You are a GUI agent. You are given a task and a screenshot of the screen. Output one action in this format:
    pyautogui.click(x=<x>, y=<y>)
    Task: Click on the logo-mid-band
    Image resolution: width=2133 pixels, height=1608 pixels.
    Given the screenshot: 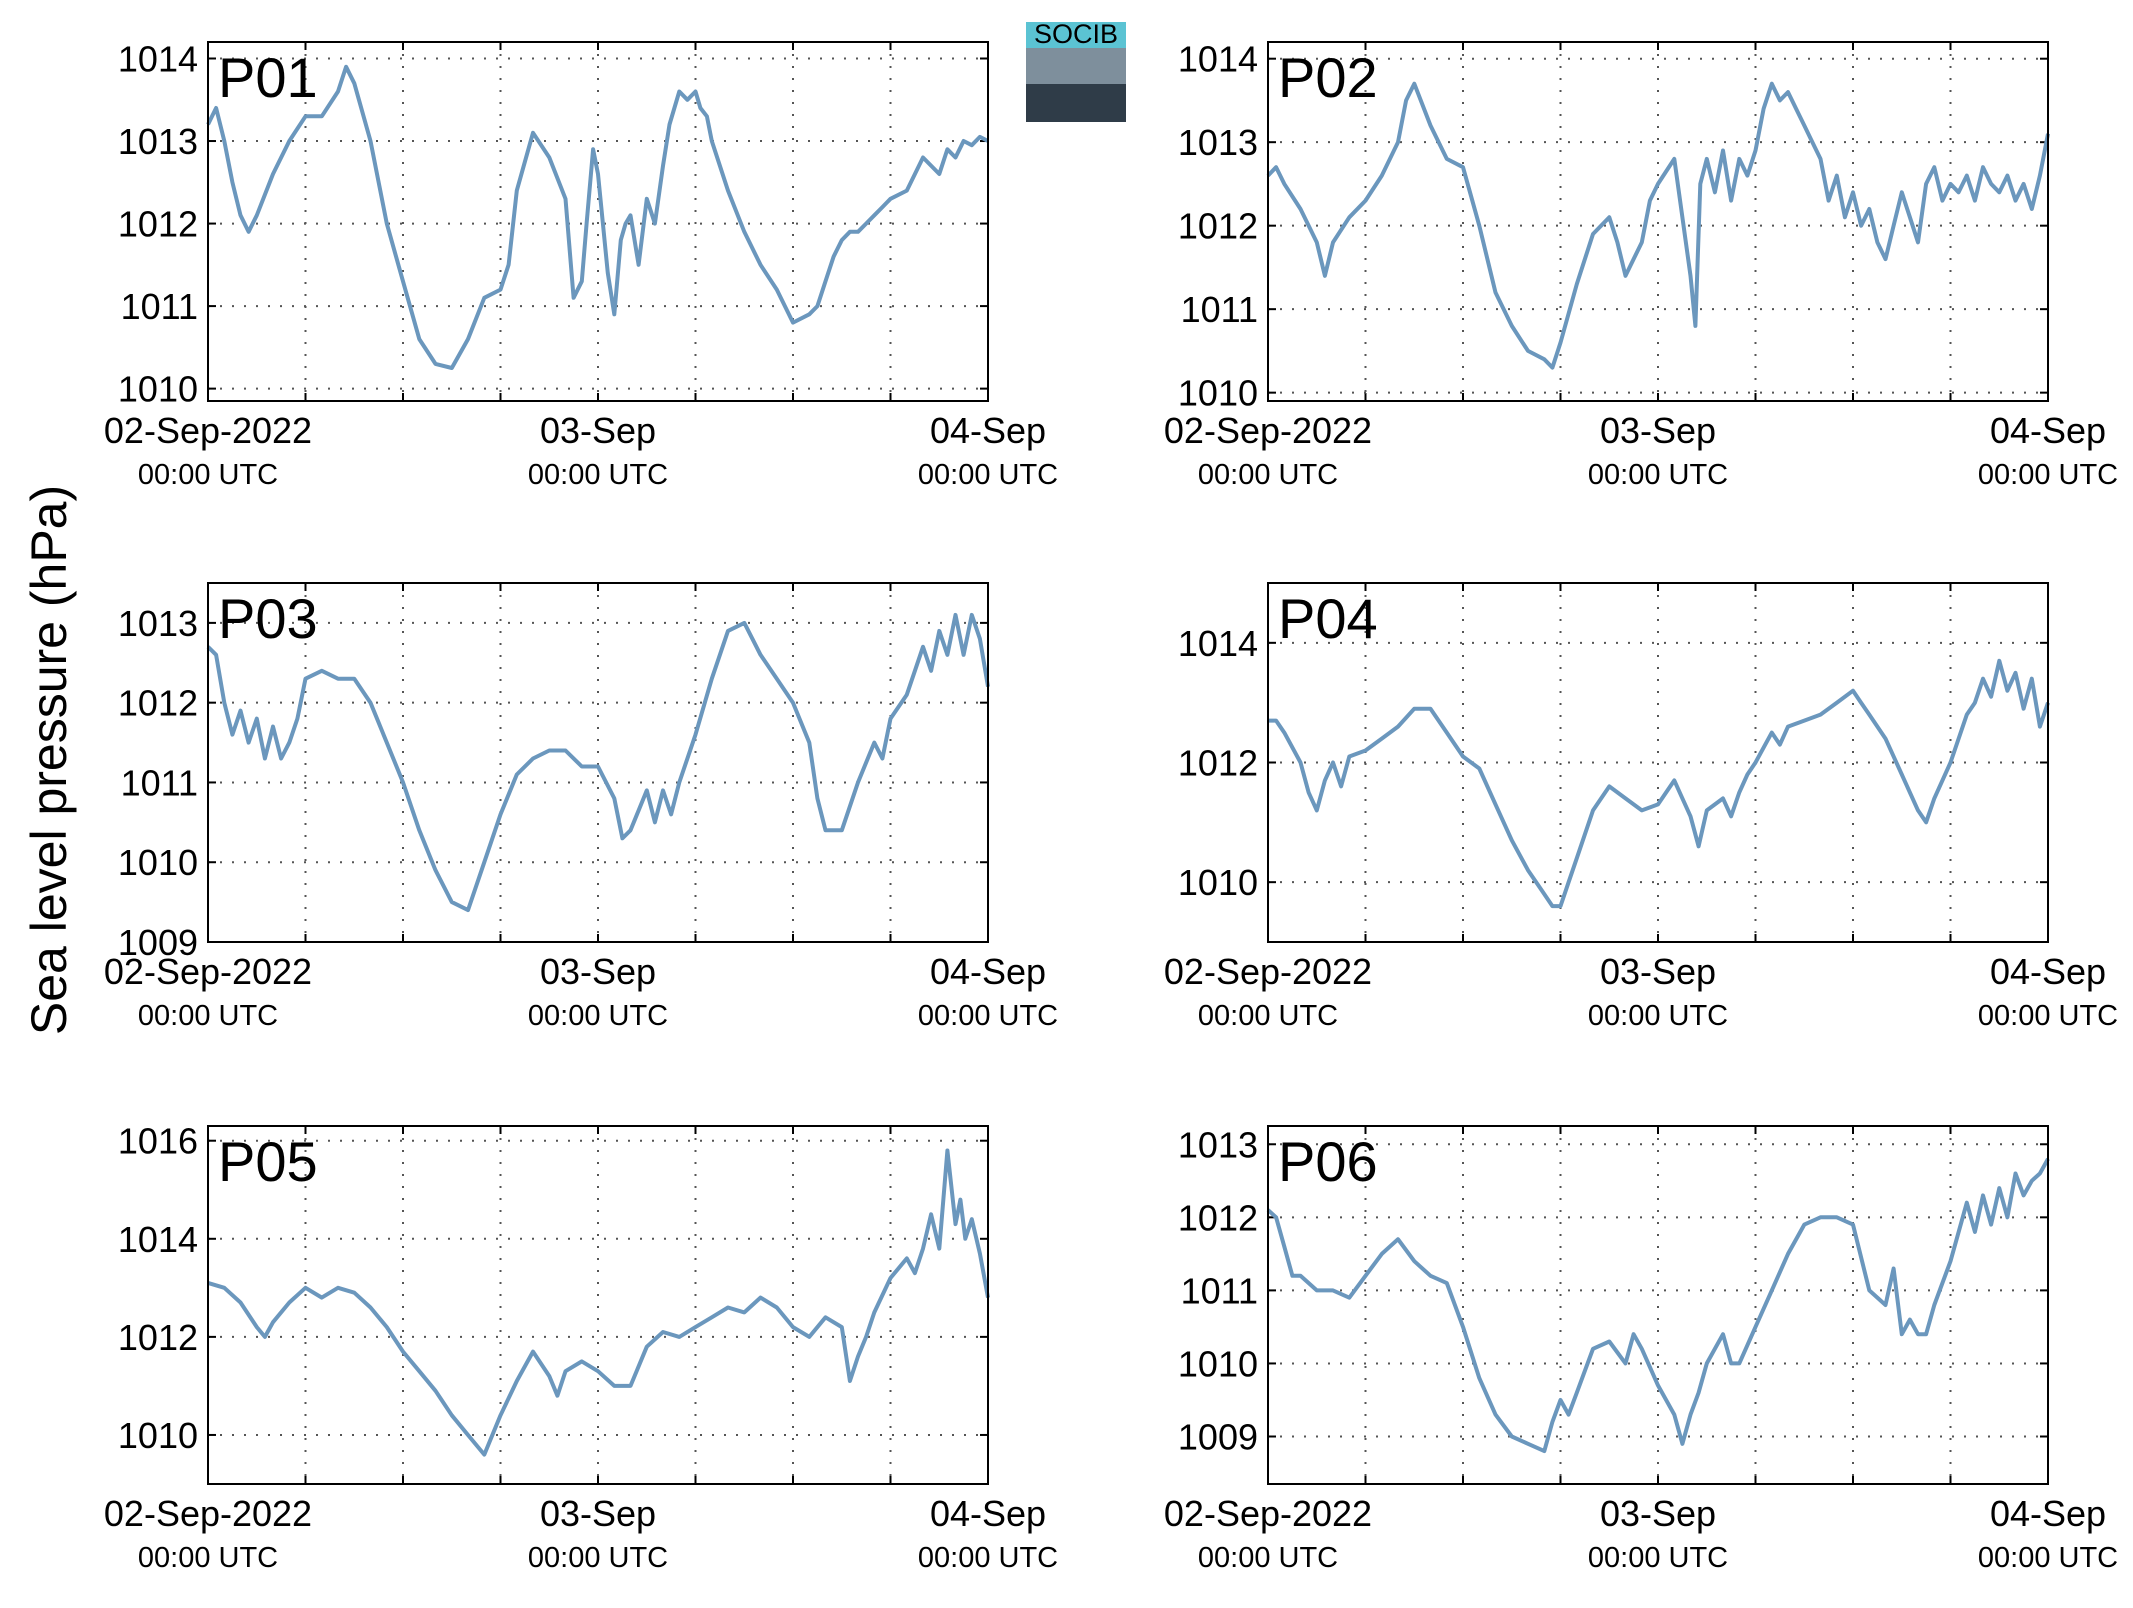 What is the action you would take?
    pyautogui.click(x=1076, y=66)
    